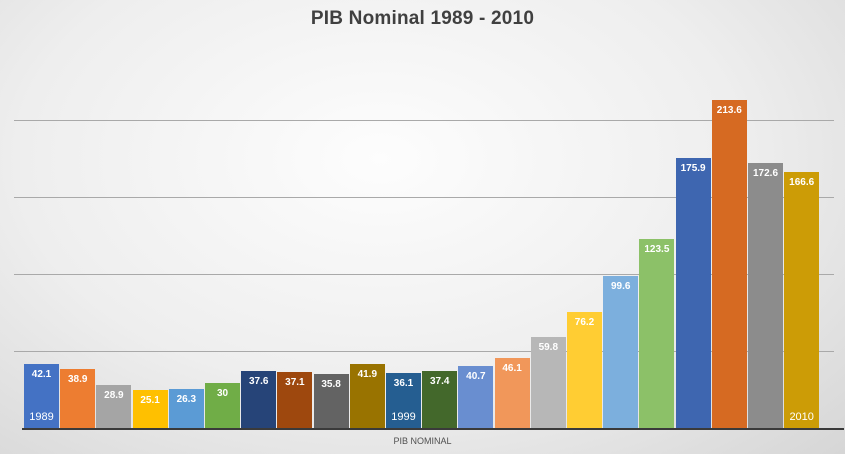 The image size is (845, 454). What do you see at coordinates (422, 18) in the screenshot?
I see `chart-title: PIB Nominal 1989 - 2010` at bounding box center [422, 18].